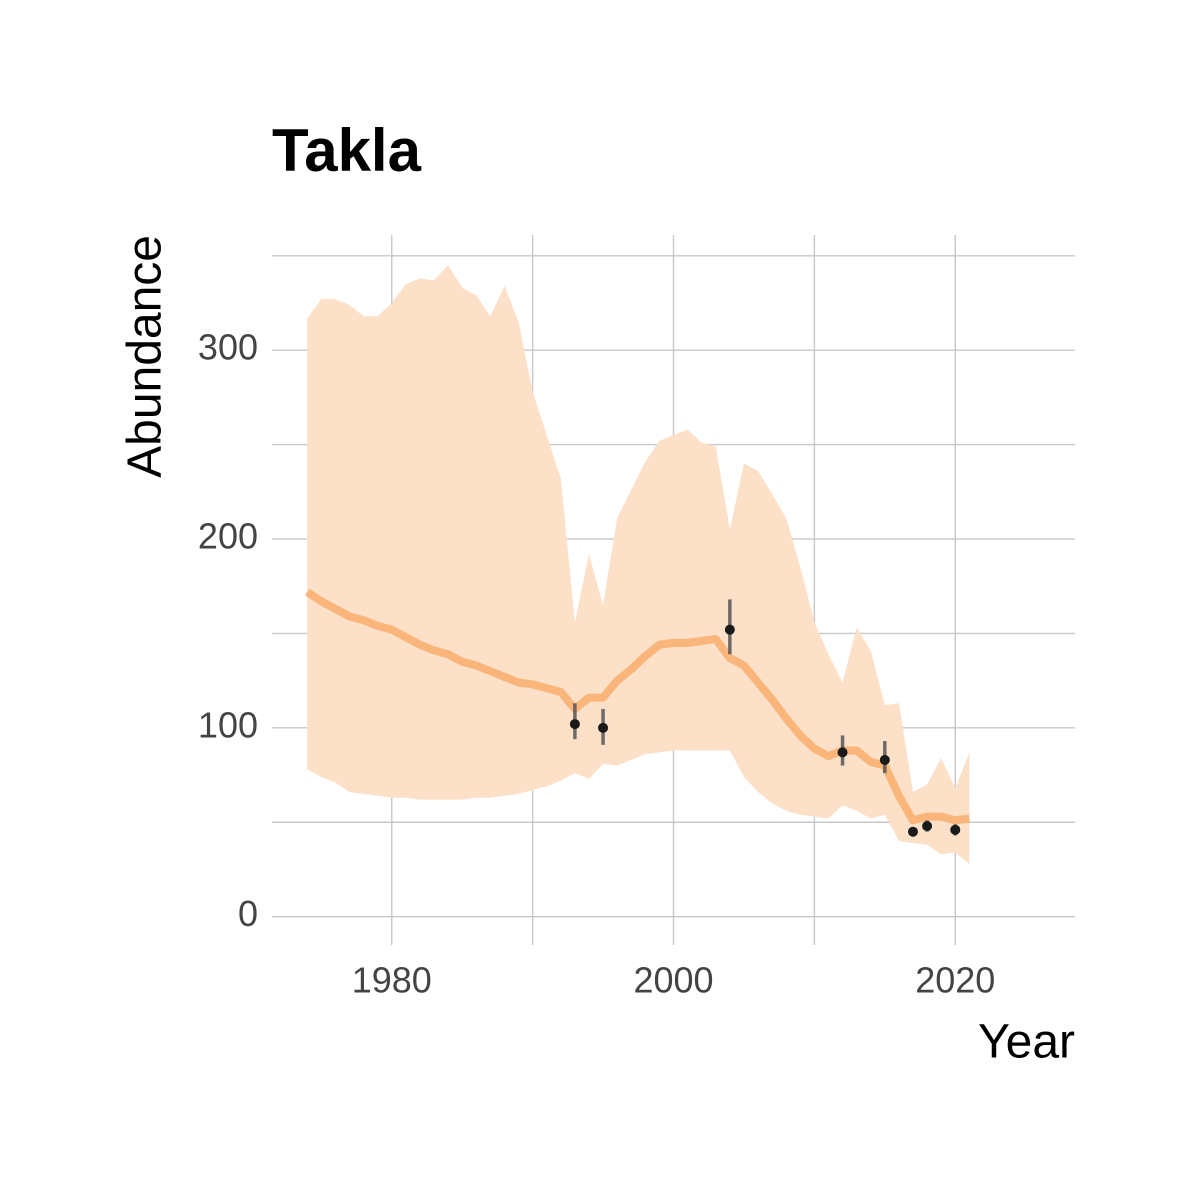 This screenshot has width=1200, height=1200. What do you see at coordinates (228, 724) in the screenshot?
I see `y-tick-label: 100` at bounding box center [228, 724].